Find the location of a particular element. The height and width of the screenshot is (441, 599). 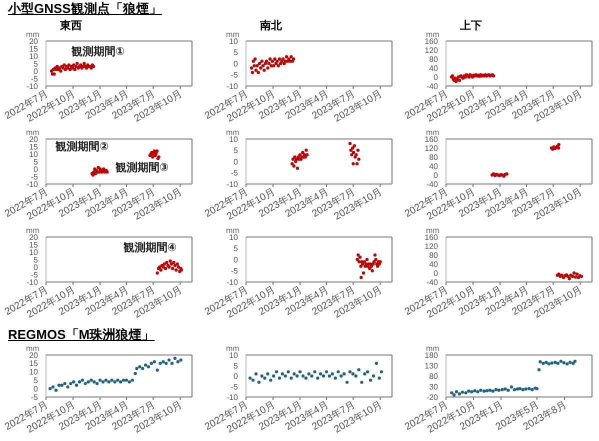

chart-subtitle: 上下 is located at coordinates (471, 25).